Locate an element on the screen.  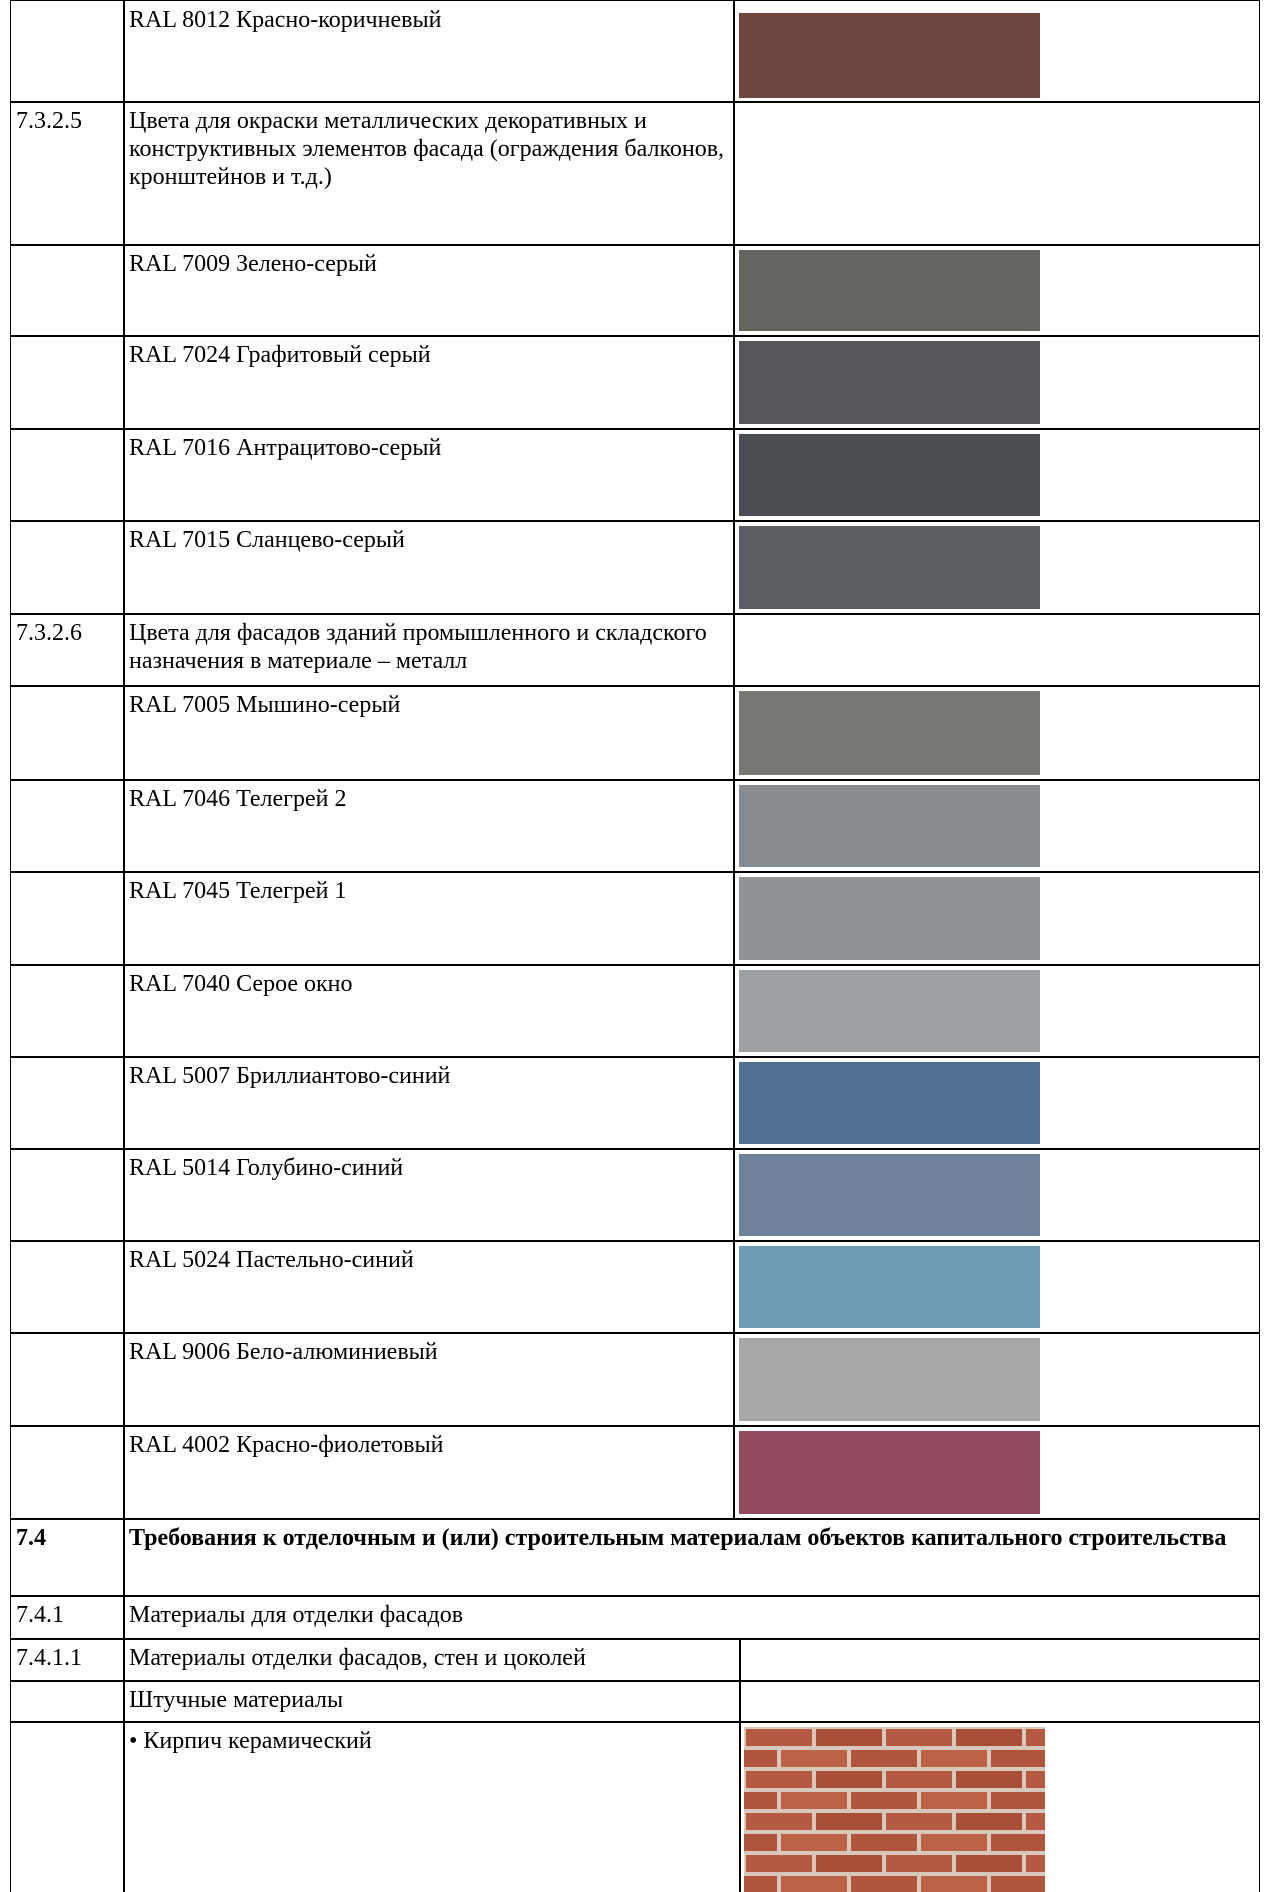
cell-text: RAL 7009 Зелено-серый is located at coordinates (253, 264).